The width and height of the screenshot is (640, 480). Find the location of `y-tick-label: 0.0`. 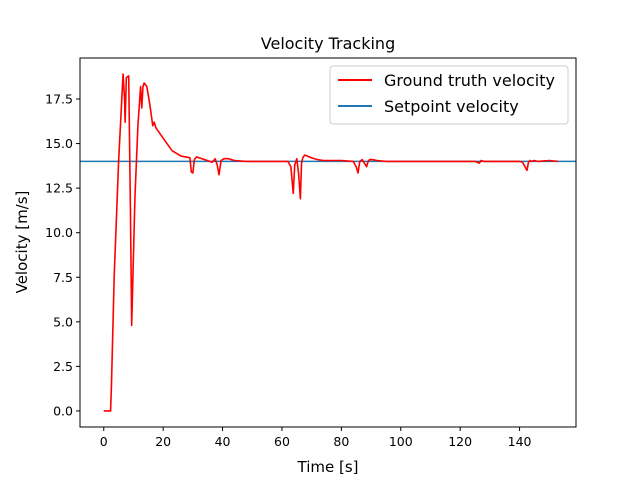

y-tick-label: 0.0 is located at coordinates (63, 410).